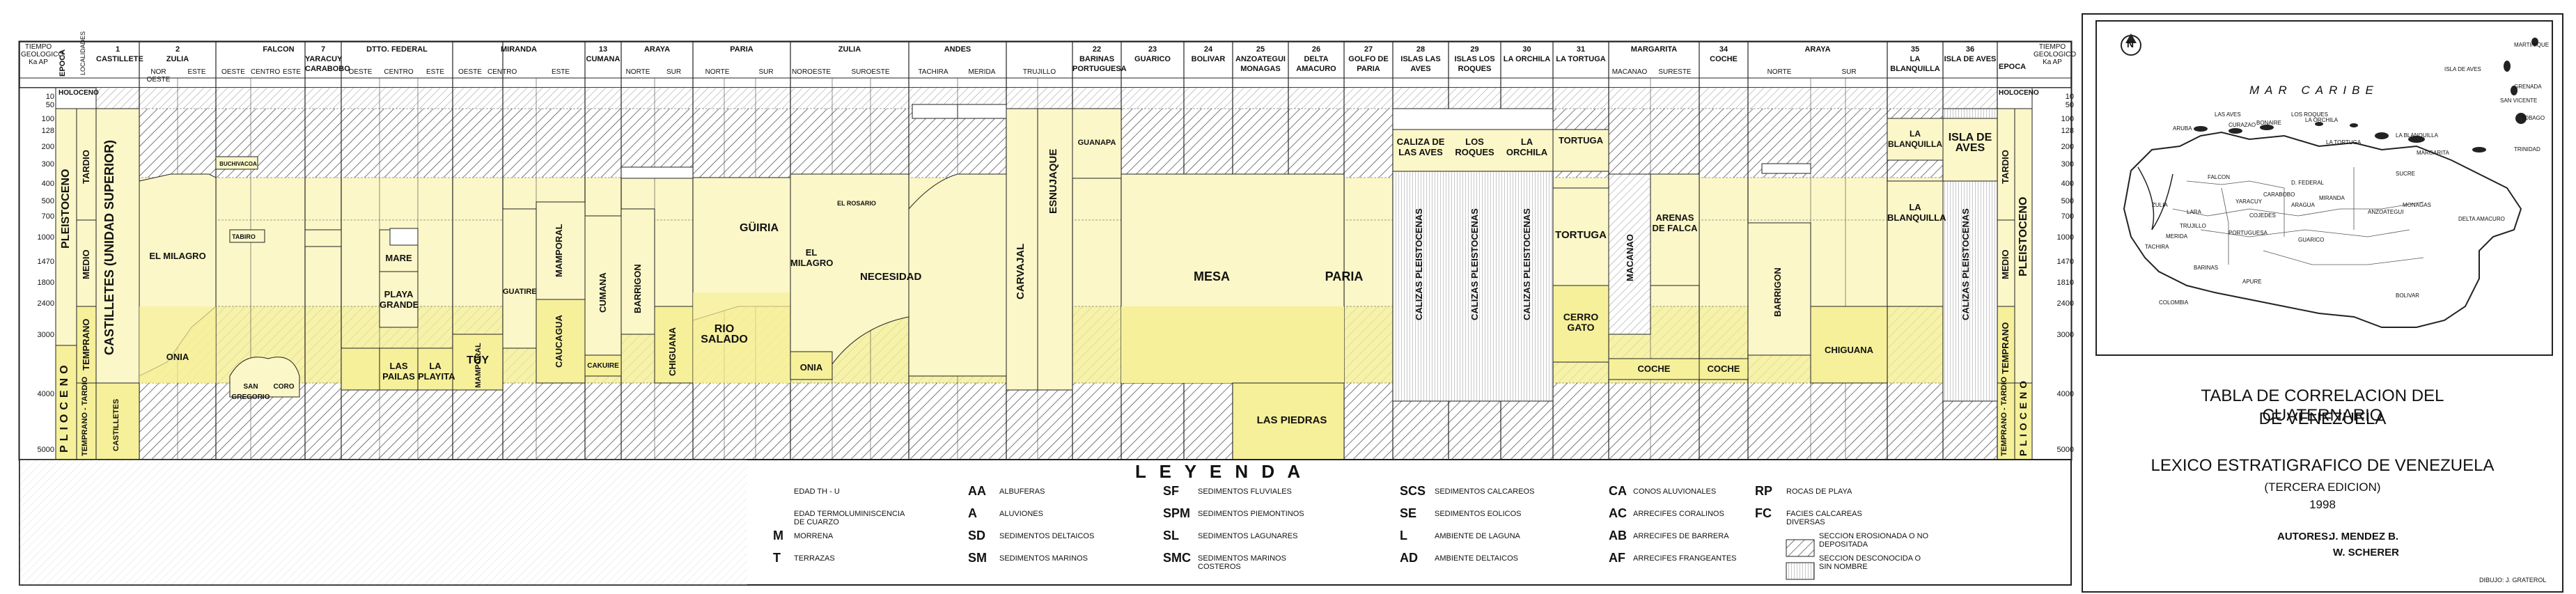  Describe the element at coordinates (1870, 562) in the screenshot. I see `legend-description: SECCION DESCONOCIDA O SIN NOMBRE` at that location.